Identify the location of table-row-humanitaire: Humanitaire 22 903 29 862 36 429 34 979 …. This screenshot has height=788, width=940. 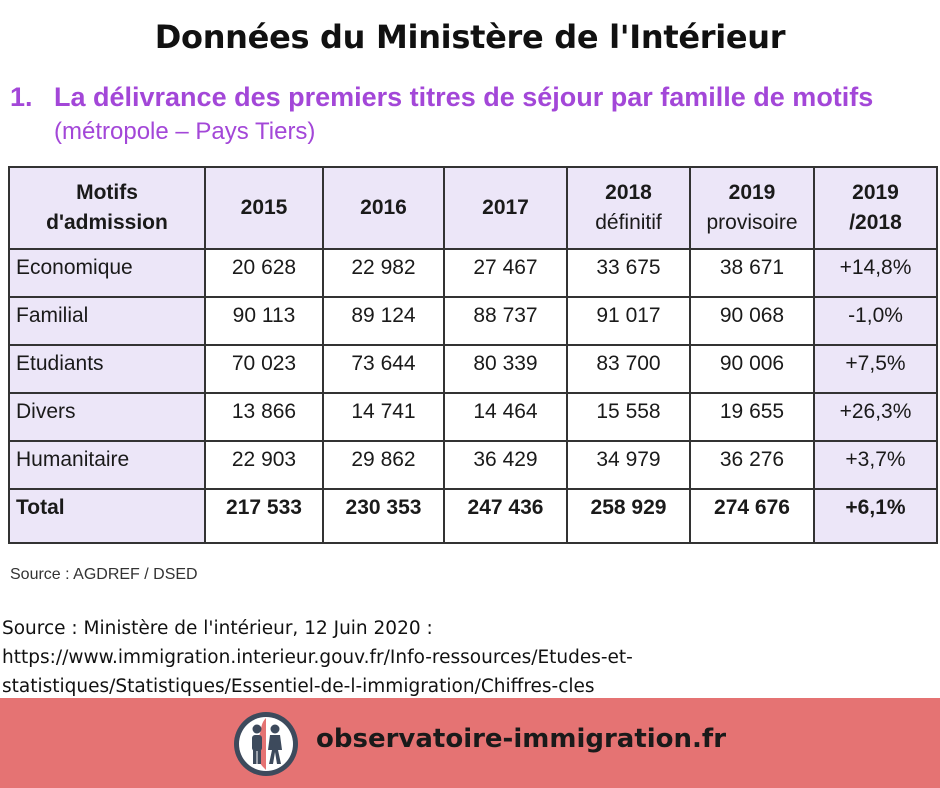
(473, 465).